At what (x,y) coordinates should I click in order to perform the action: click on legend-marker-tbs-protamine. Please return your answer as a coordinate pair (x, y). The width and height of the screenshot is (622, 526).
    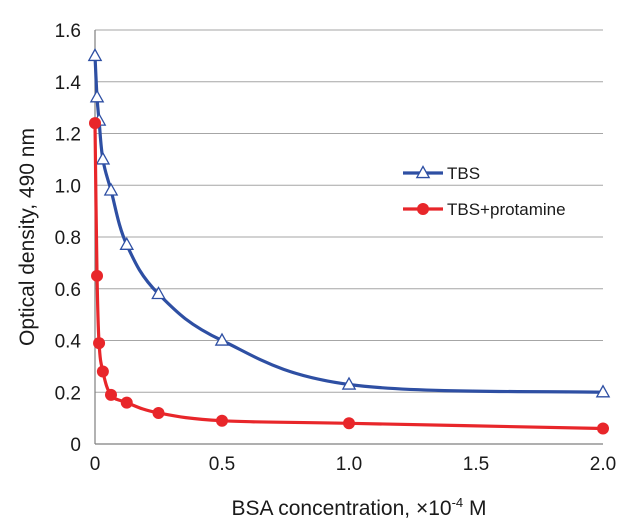
    Looking at the image, I should click on (423, 209).